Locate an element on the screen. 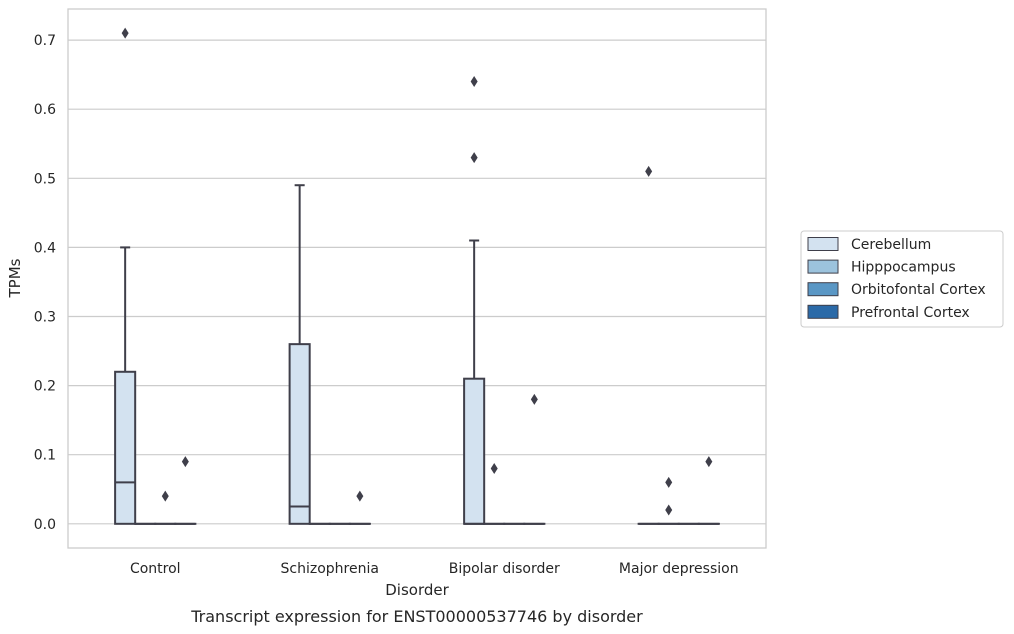 The height and width of the screenshot is (634, 1014). x-tick-label: Control is located at coordinates (155, 569).